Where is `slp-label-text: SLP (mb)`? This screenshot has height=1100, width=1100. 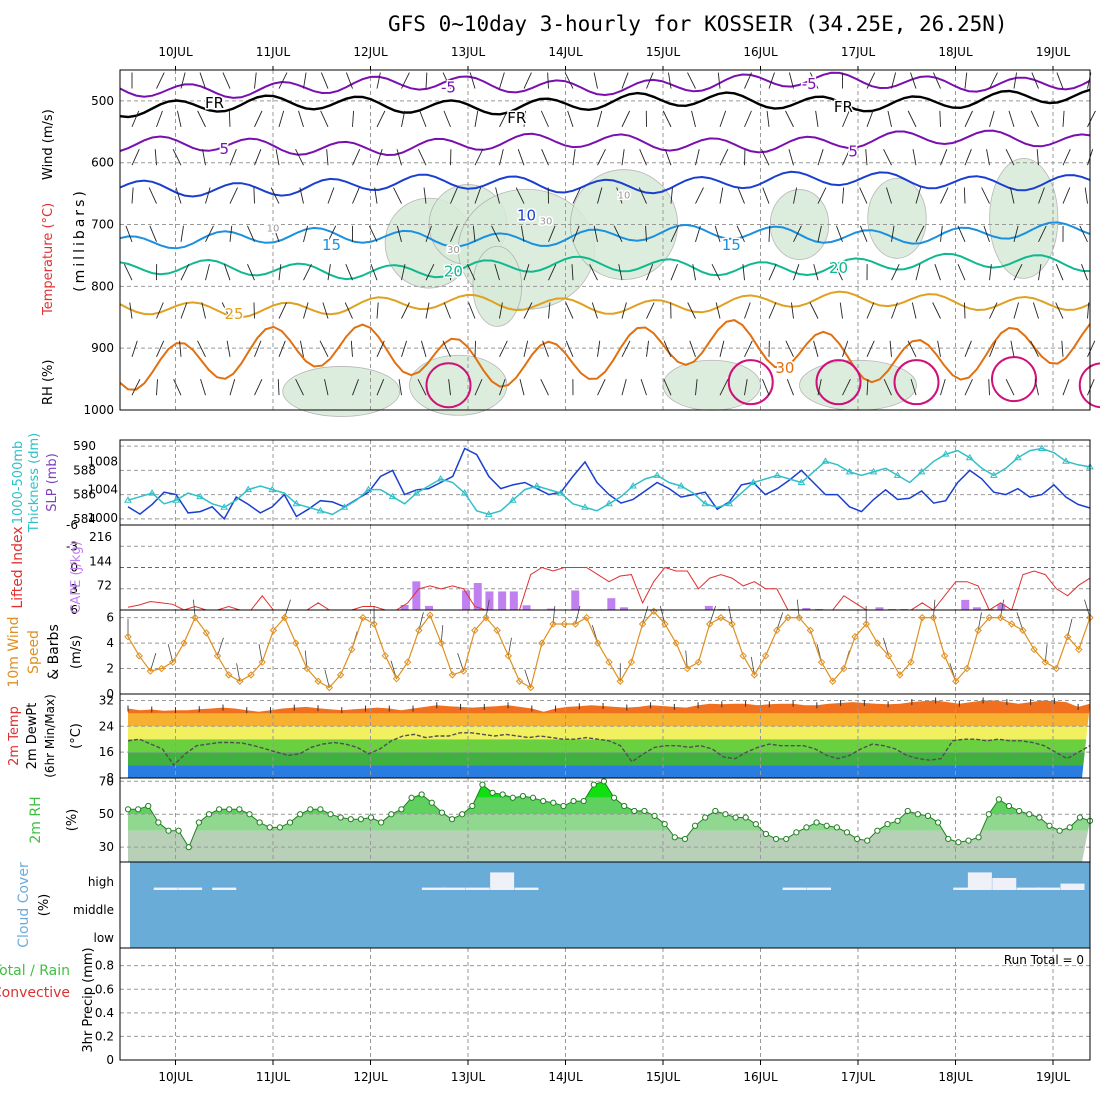 slp-label-text: SLP (mb) is located at coordinates (52, 482).